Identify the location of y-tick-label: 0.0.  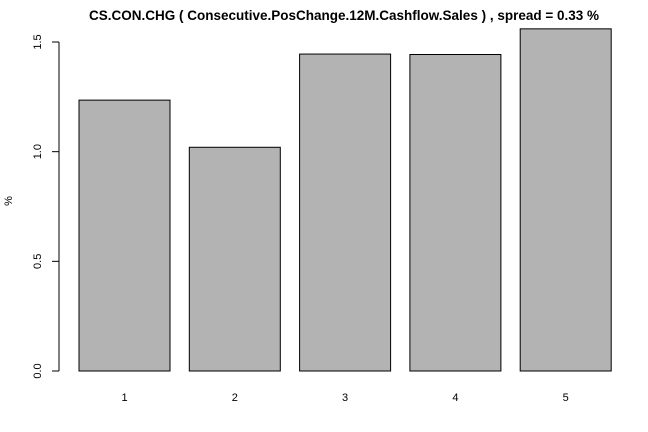
(38, 370).